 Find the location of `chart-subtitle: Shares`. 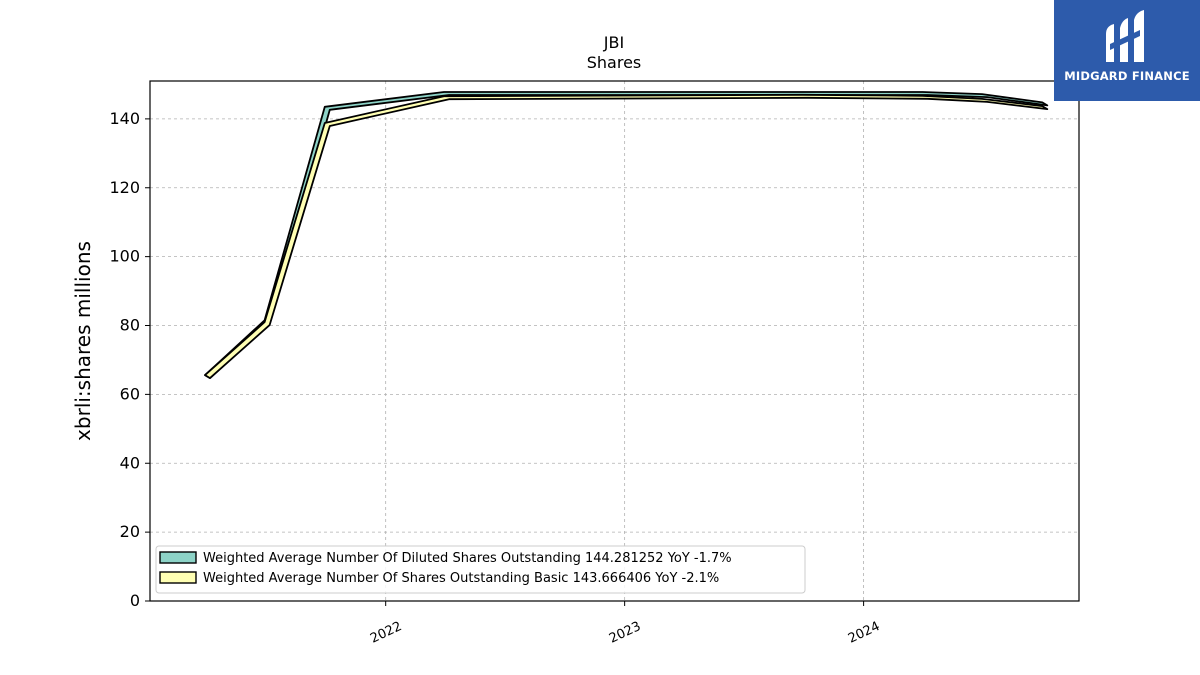

chart-subtitle: Shares is located at coordinates (614, 62).